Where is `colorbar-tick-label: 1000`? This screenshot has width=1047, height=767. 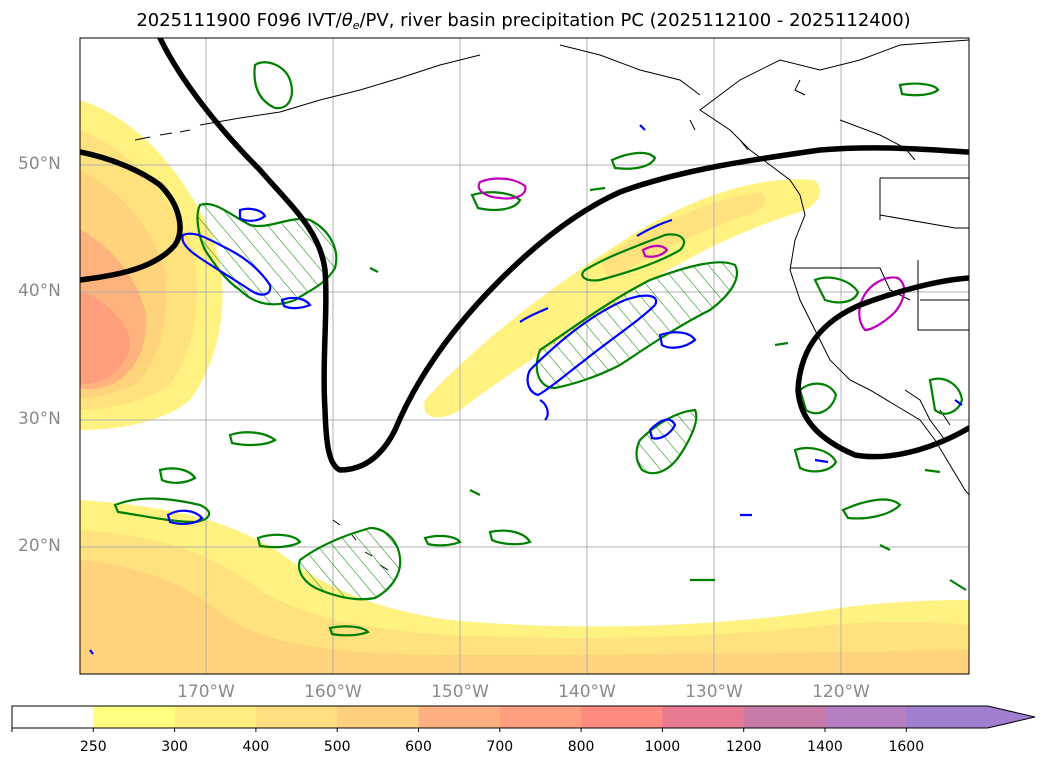
colorbar-tick-label: 1000 is located at coordinates (662, 747).